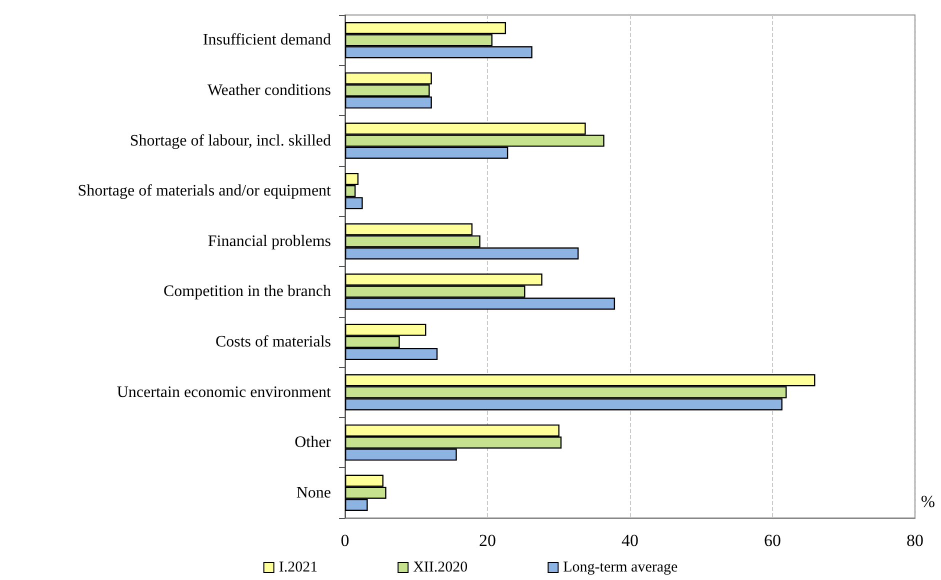 The width and height of the screenshot is (941, 580). What do you see at coordinates (269, 241) in the screenshot?
I see `y-tick-label: Financial problems` at bounding box center [269, 241].